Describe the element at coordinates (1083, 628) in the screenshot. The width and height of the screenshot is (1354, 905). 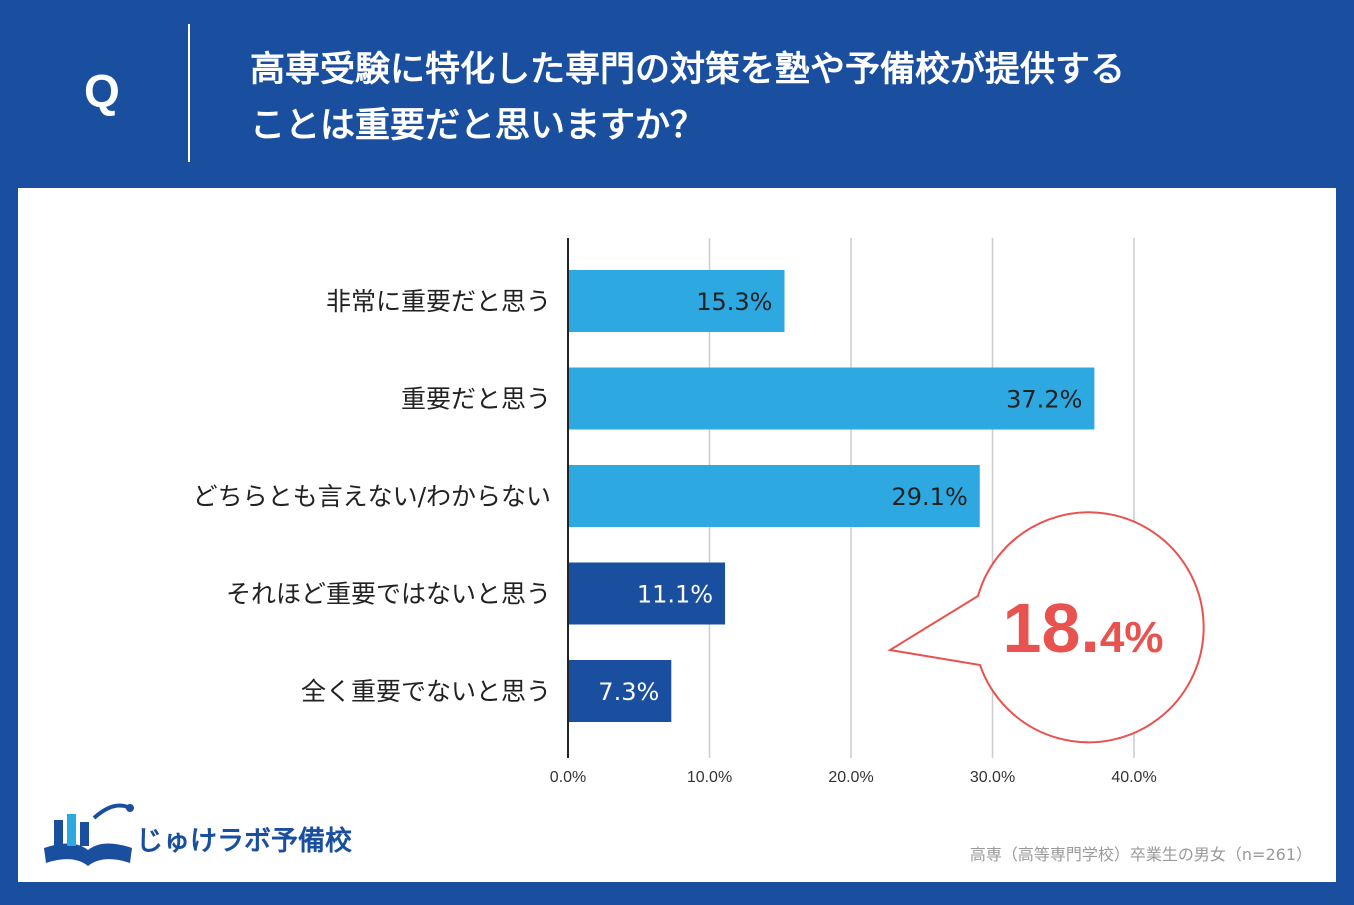
I see `callout-value: 18.4%` at that location.